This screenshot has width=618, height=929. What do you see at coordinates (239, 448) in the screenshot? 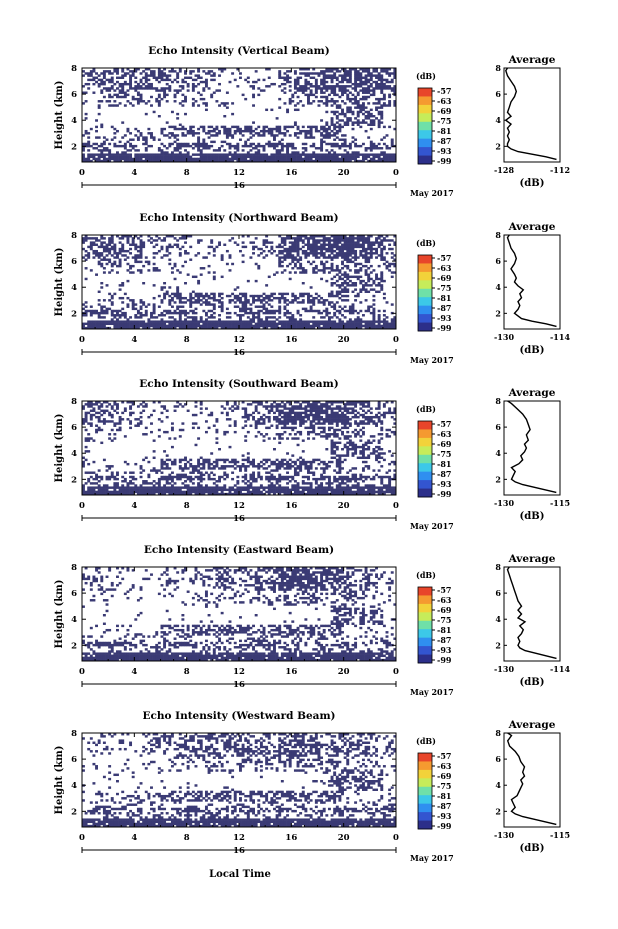
I see `heatmap-cells` at bounding box center [239, 448].